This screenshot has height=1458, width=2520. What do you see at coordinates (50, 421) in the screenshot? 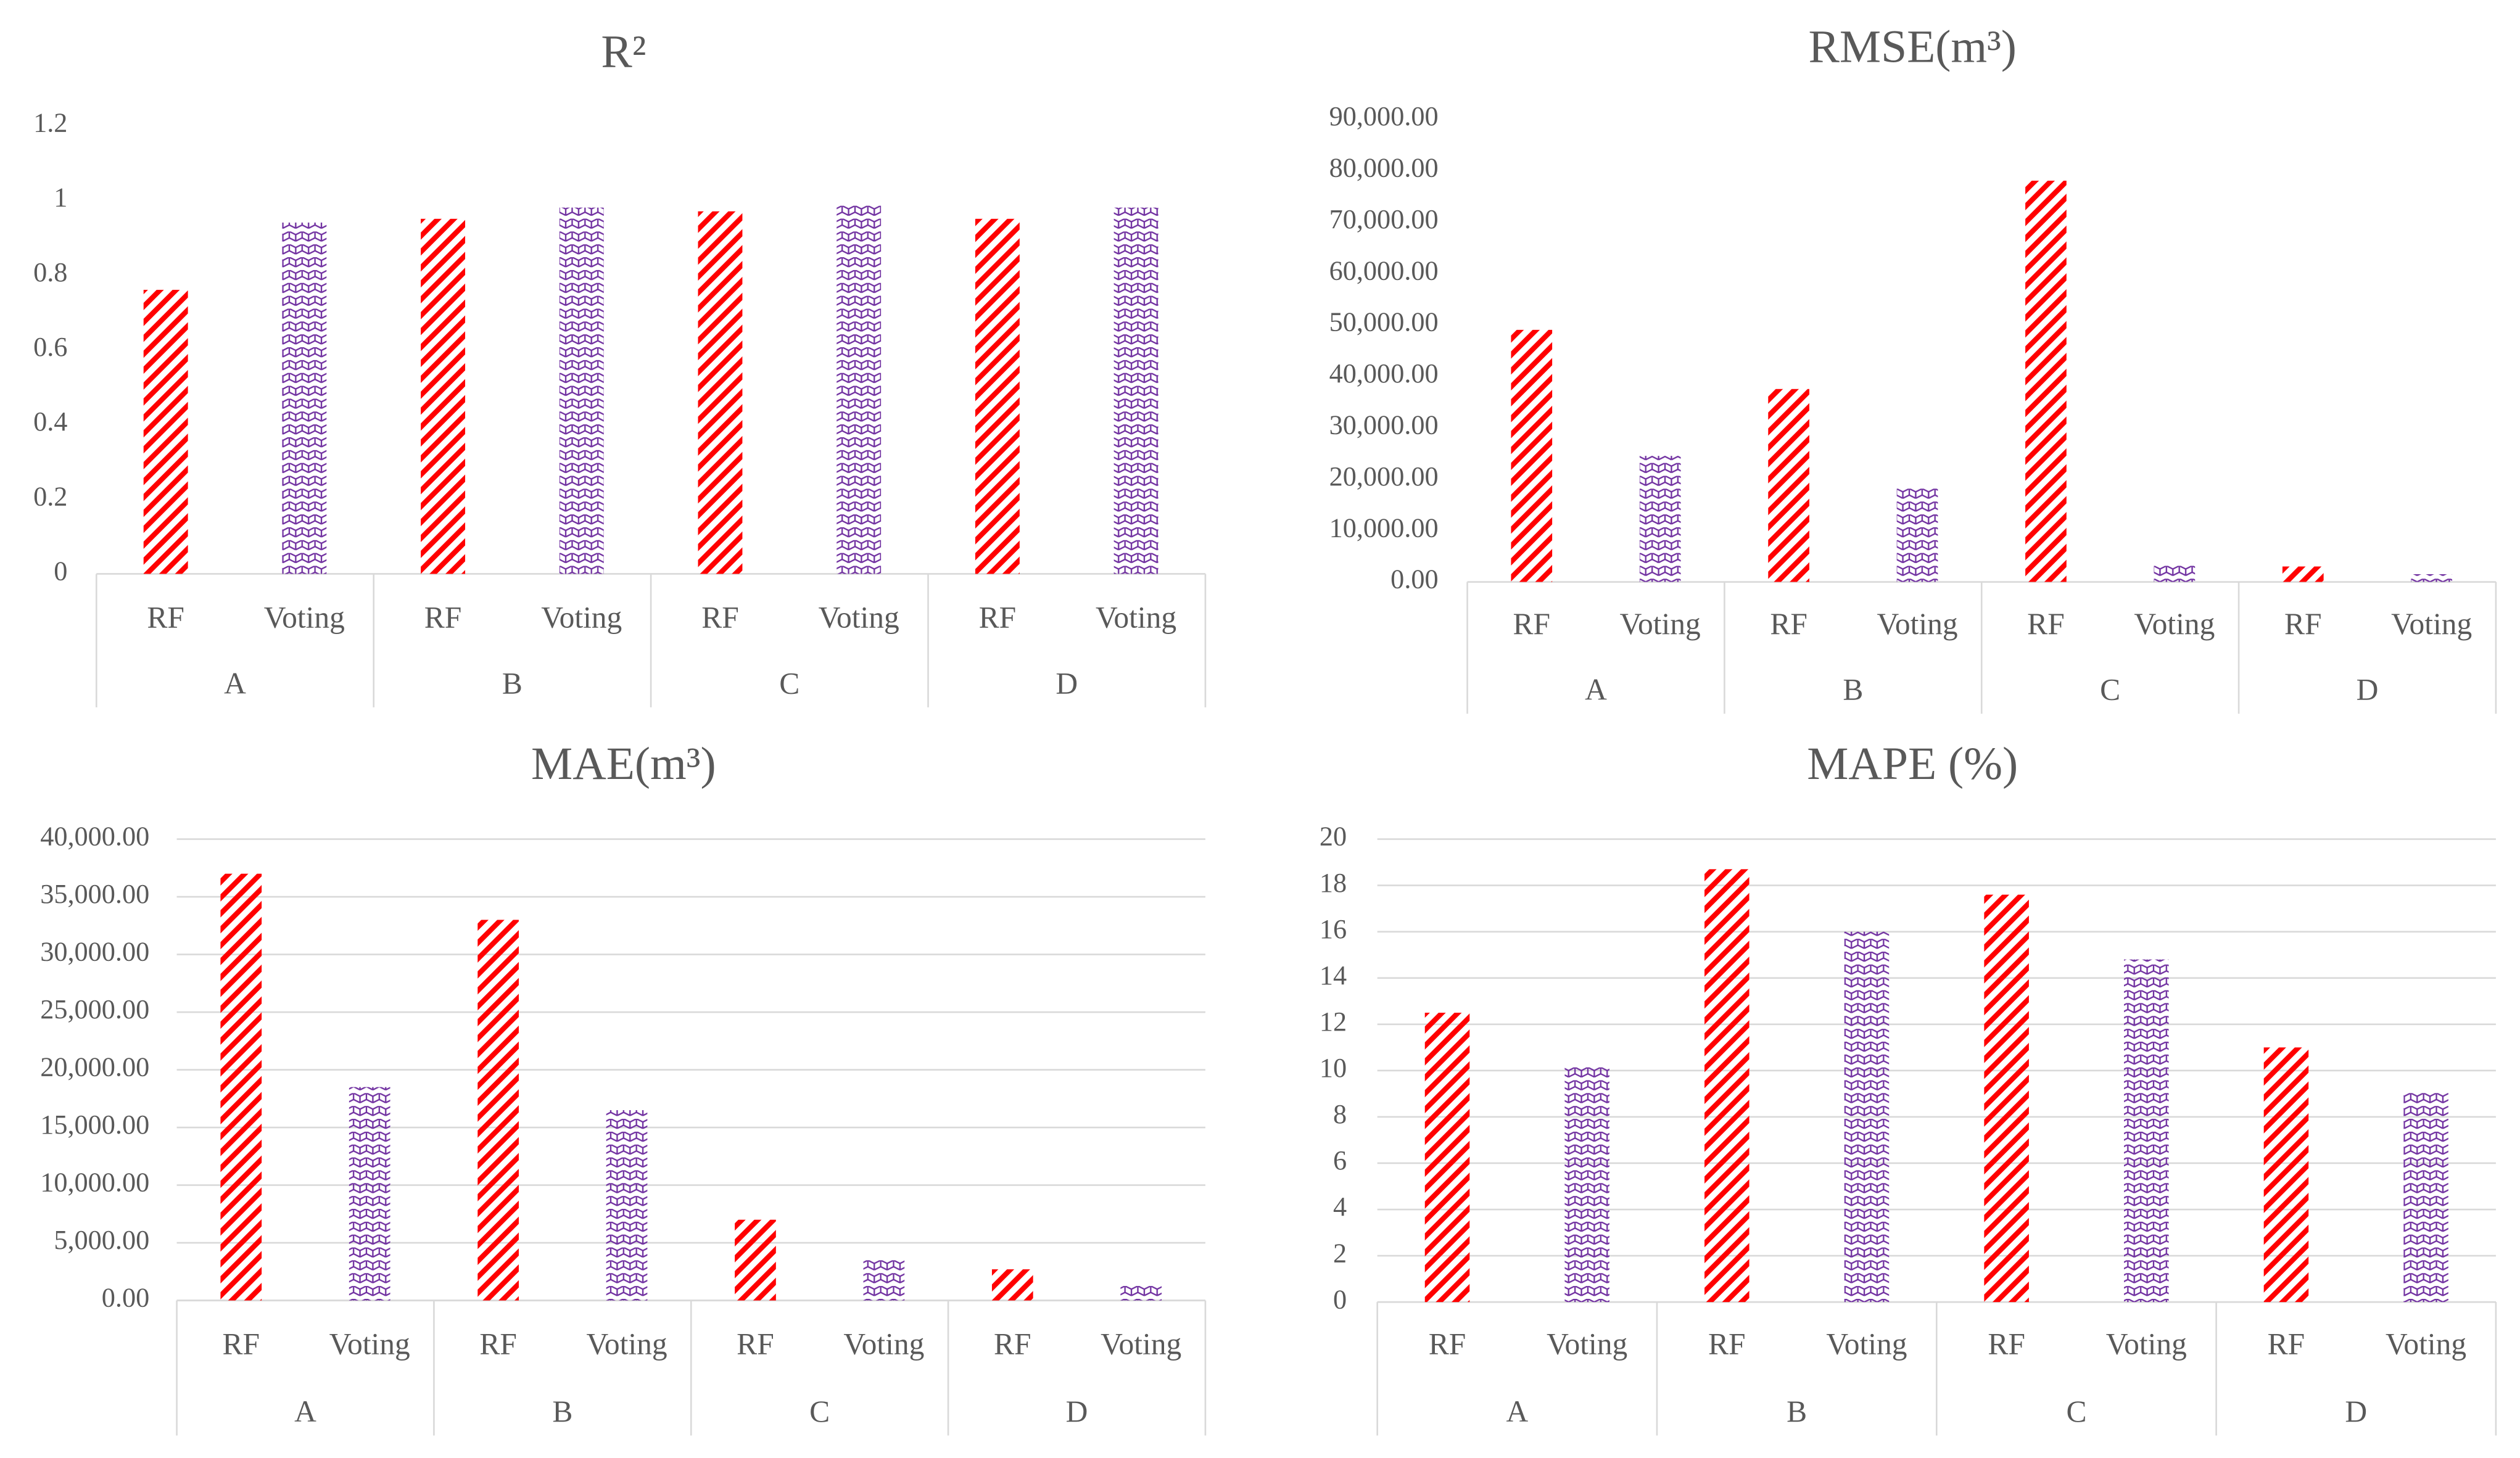
I see `y-tick-label: 0.4` at bounding box center [50, 421].